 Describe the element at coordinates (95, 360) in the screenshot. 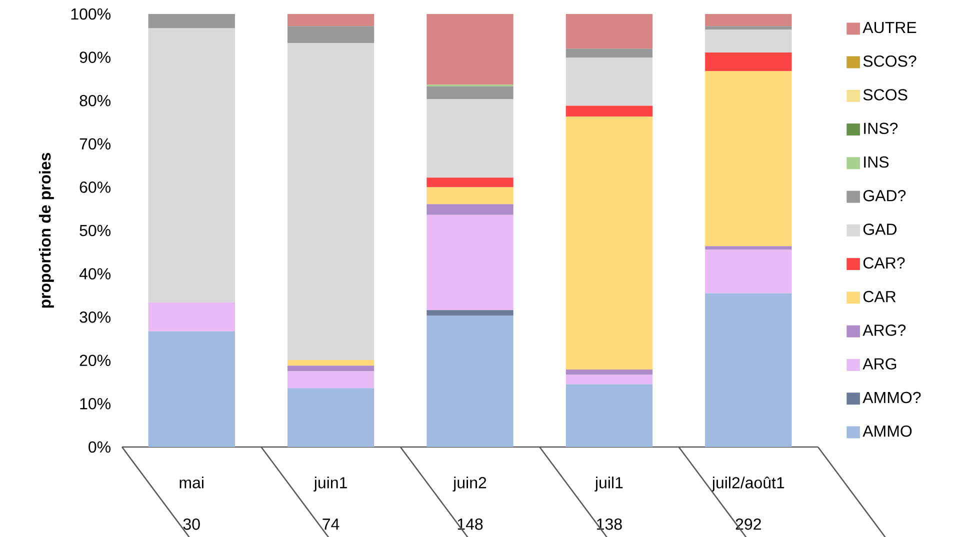

I see `y-tick-label: 20%` at that location.